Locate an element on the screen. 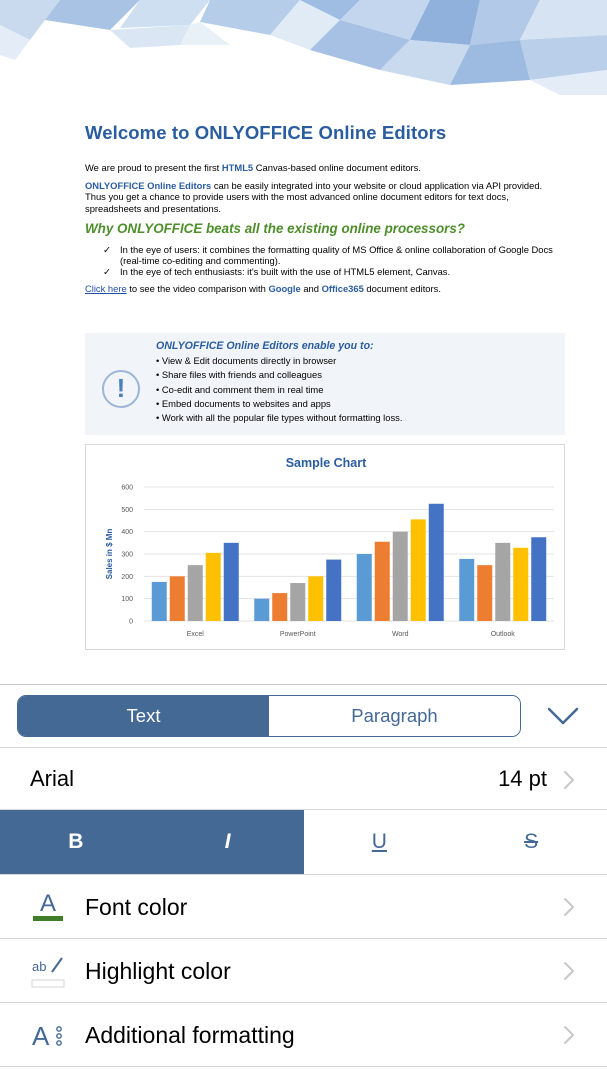  highlight-color-row: ab Highlight color is located at coordinates (303, 971).